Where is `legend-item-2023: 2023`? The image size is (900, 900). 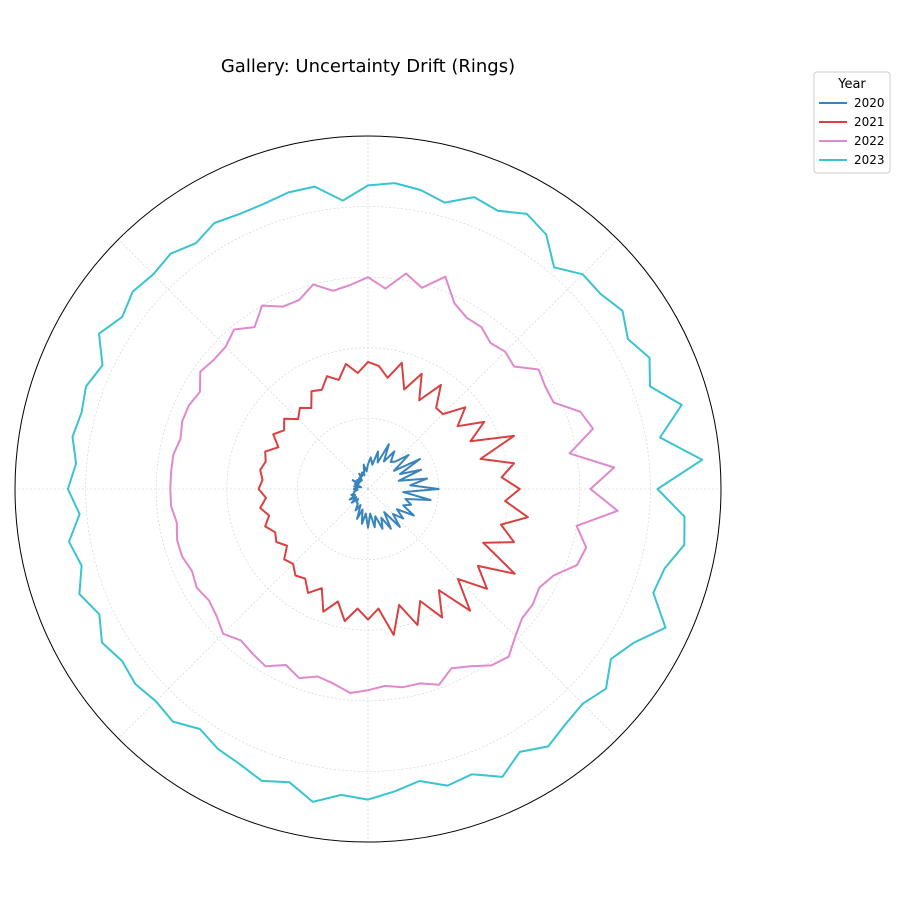
legend-item-2023: 2023 is located at coordinates (852, 160).